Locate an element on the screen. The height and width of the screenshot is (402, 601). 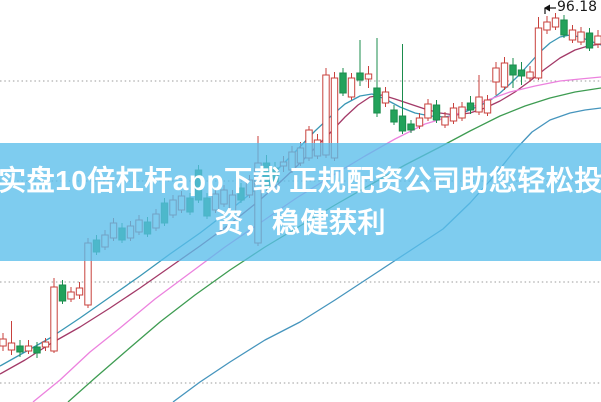
ad-banner-line2: 资，稳健获利 is located at coordinates (300, 222).